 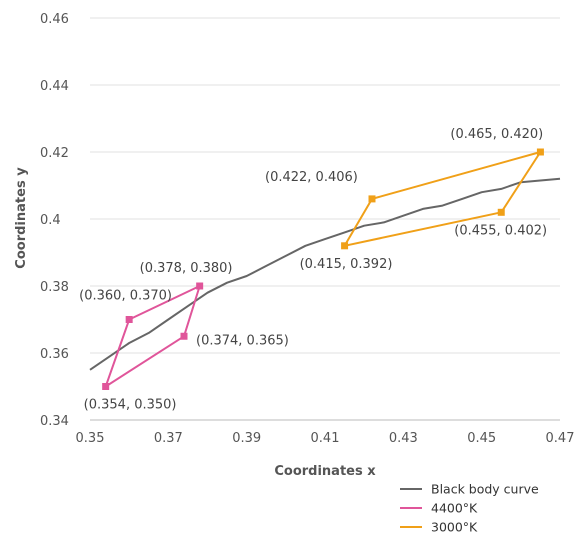 I want to click on y-axis-title: Coordinates y, so click(x=21, y=218).